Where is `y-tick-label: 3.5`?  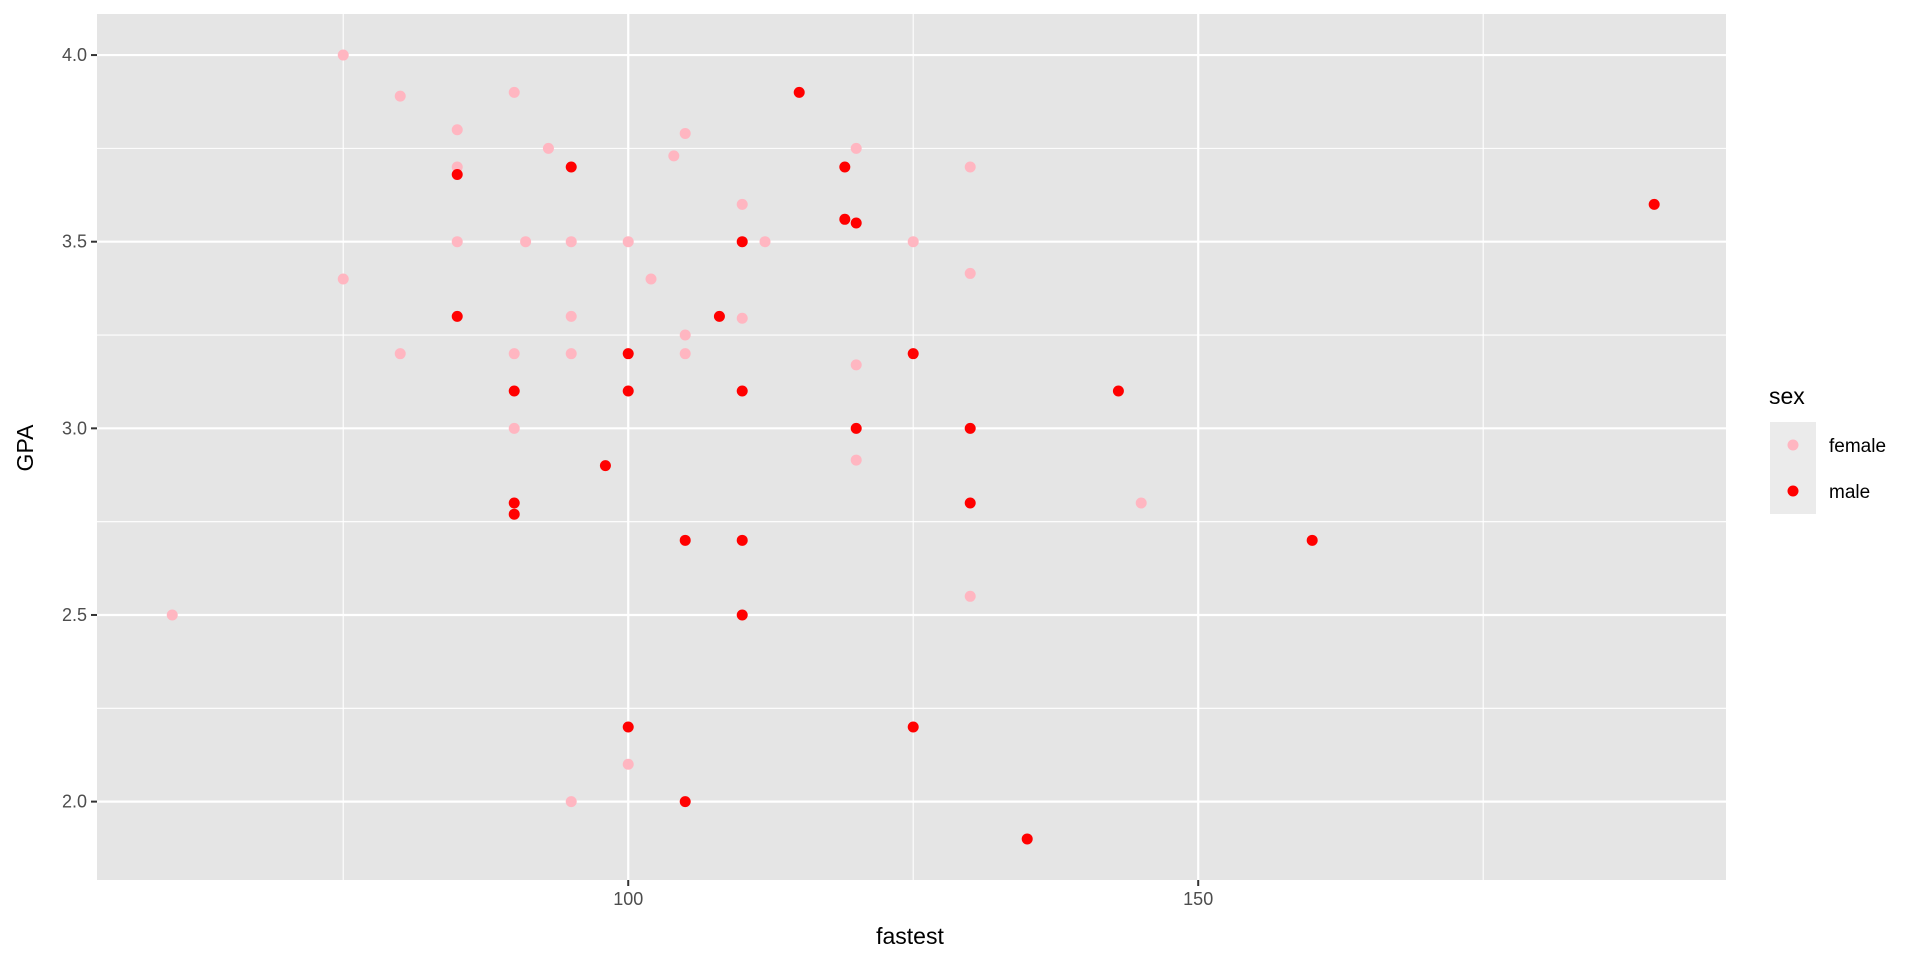 y-tick-label: 3.5 is located at coordinates (74, 242).